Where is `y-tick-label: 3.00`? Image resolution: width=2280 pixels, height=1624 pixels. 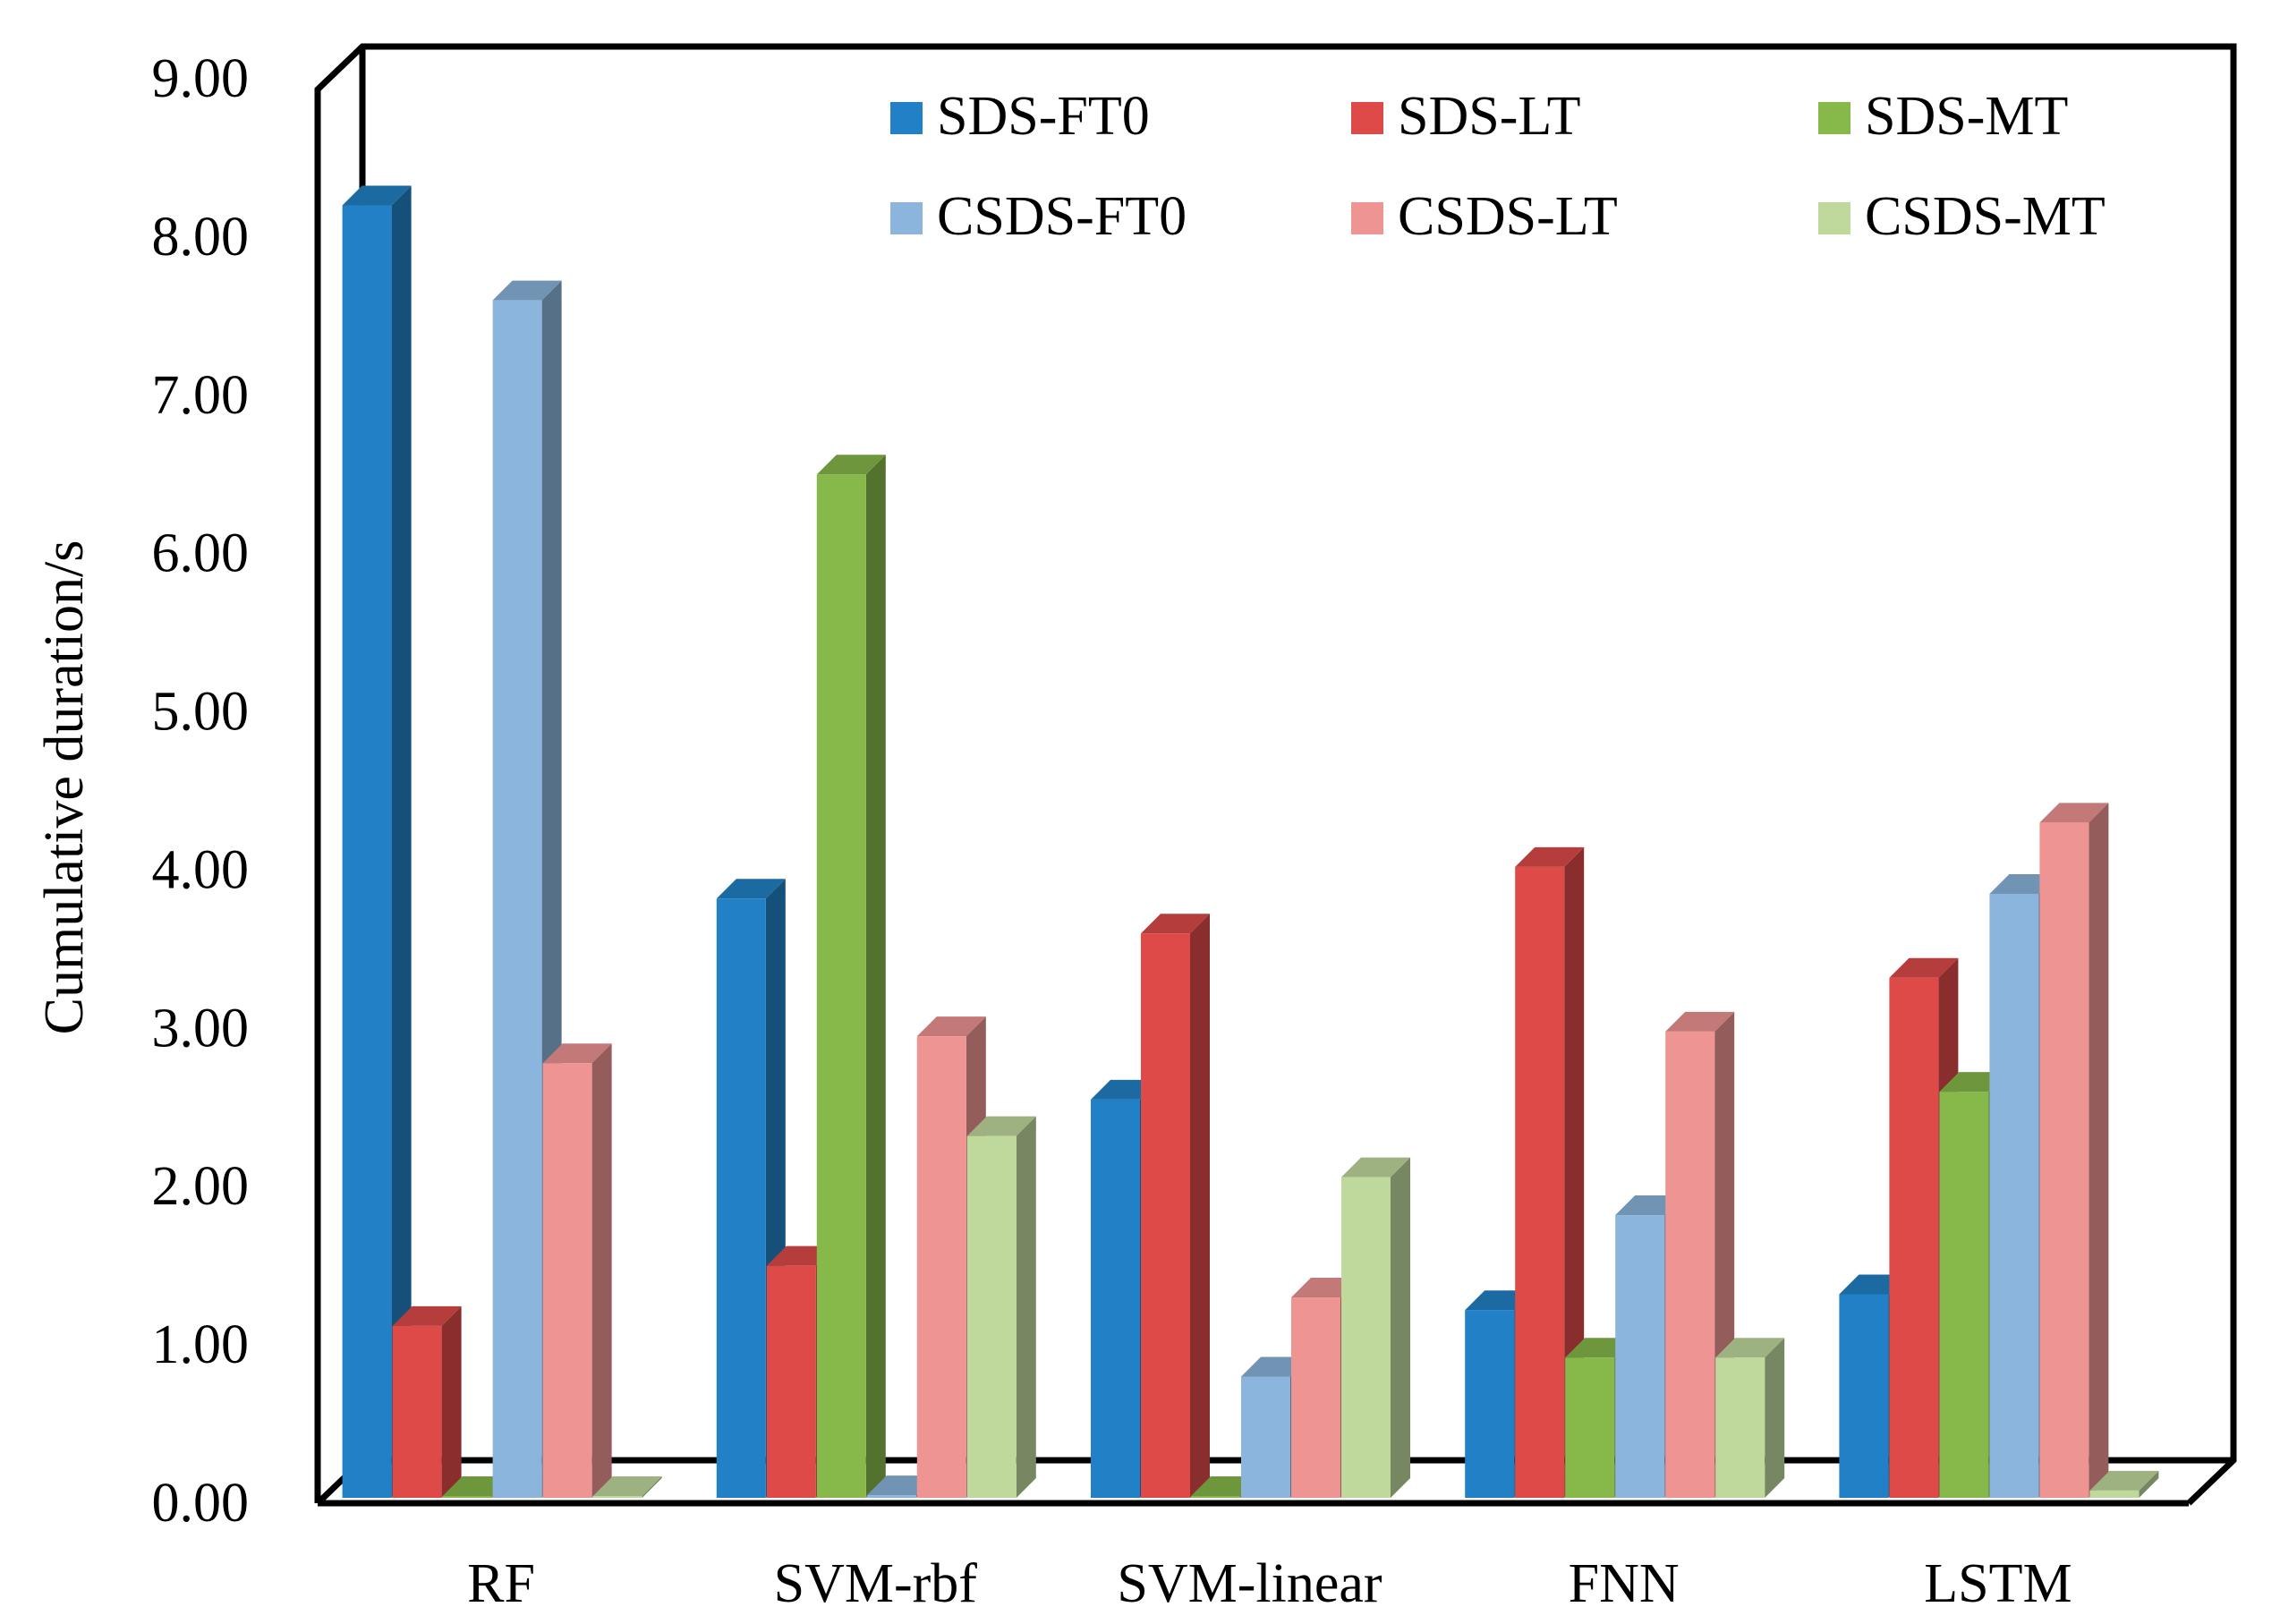
y-tick-label: 3.00 is located at coordinates (201, 1028).